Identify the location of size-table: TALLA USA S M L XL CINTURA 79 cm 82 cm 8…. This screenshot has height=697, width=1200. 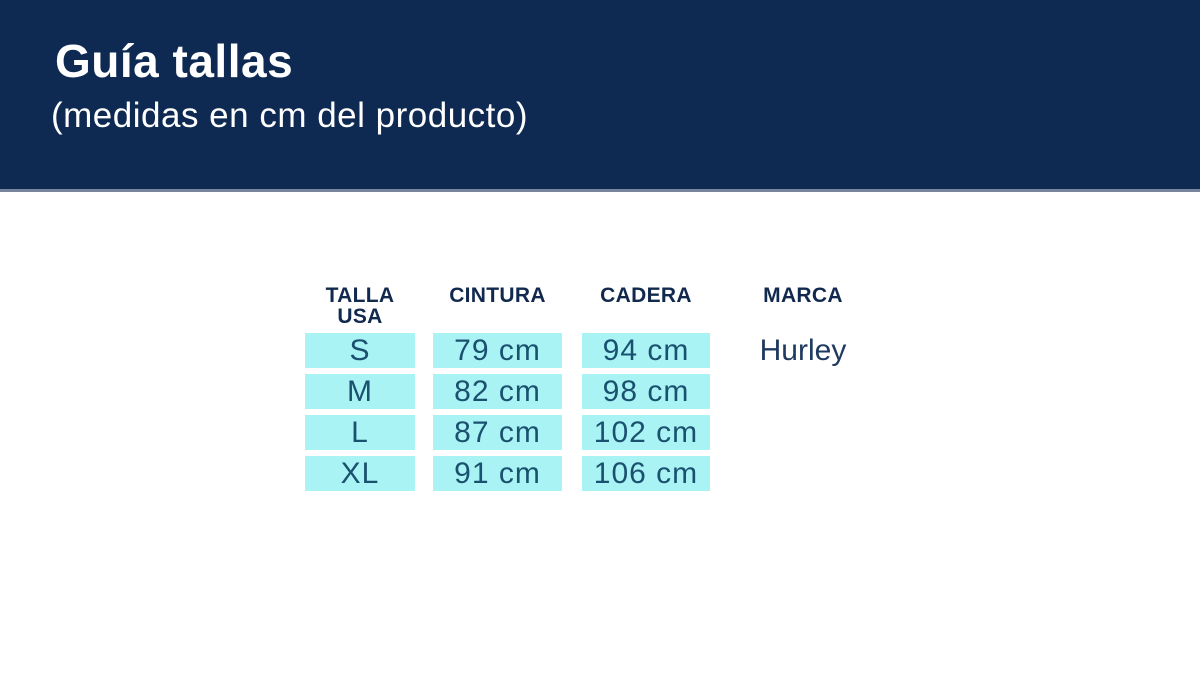
(576, 389).